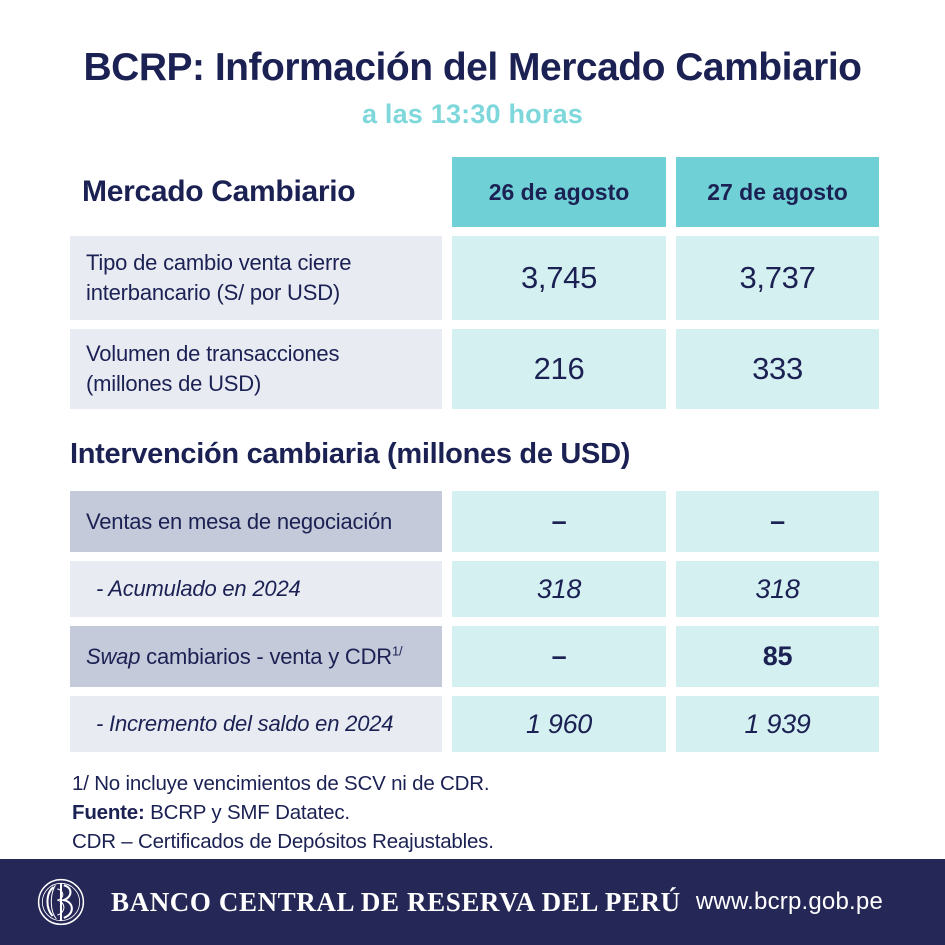  What do you see at coordinates (777, 278) in the screenshot?
I see `value-tipo-de-cambio-27: 3,737` at bounding box center [777, 278].